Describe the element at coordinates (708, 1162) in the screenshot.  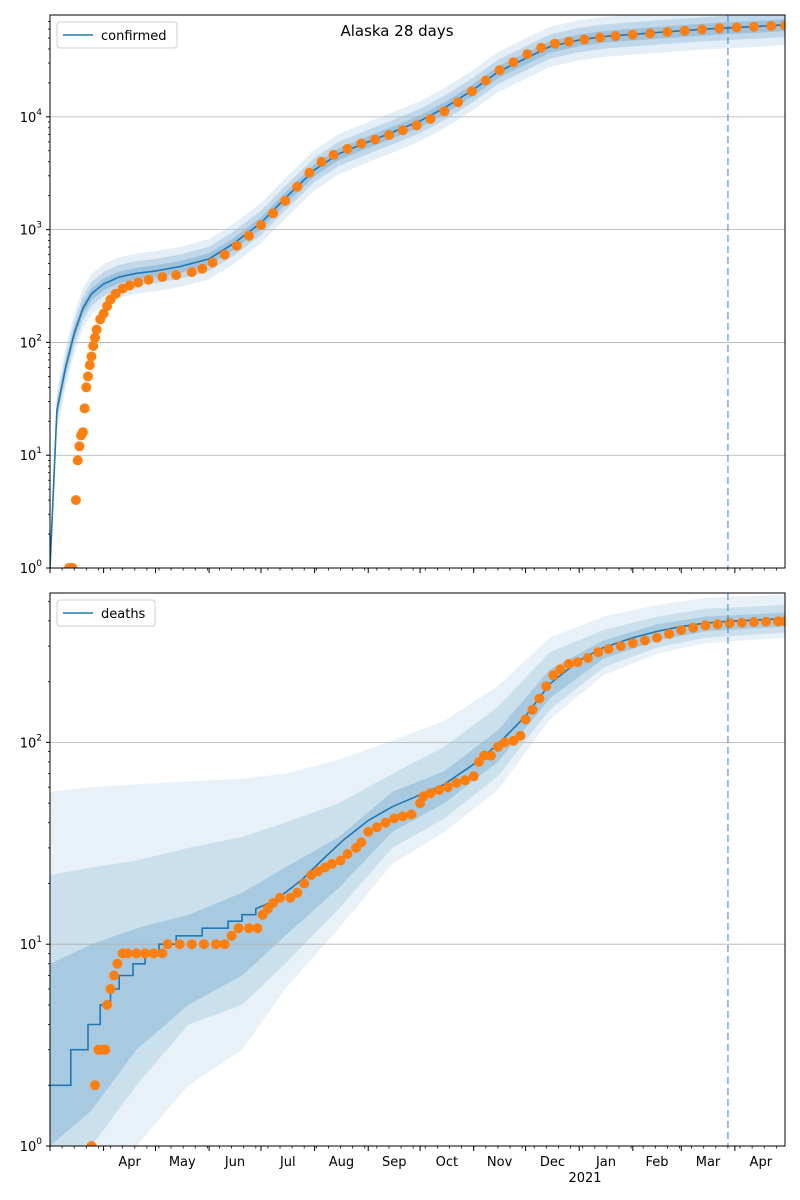
I see `x-tick-label: Mar` at that location.